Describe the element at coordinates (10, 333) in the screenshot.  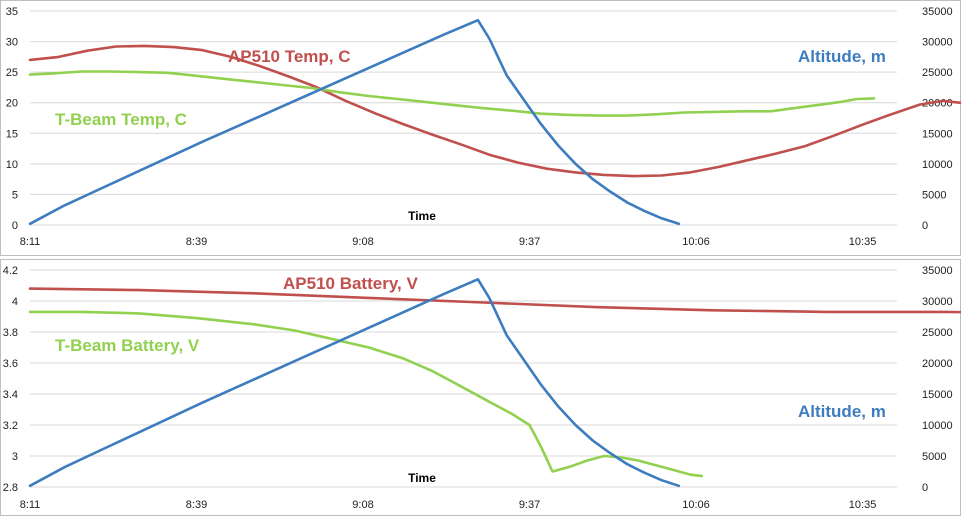
I see `left-tick-label: 3.8` at that location.